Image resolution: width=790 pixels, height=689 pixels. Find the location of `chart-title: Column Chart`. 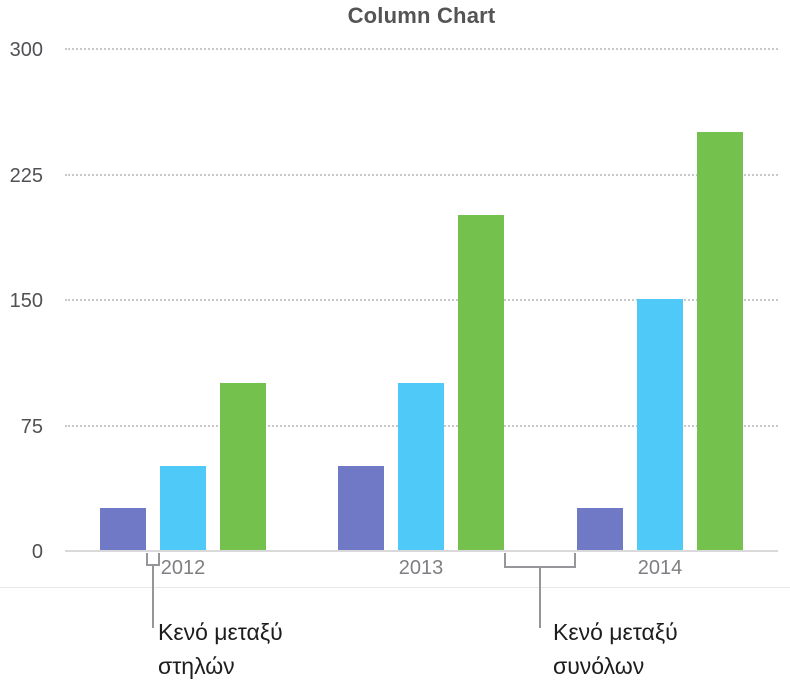

chart-title: Column Chart is located at coordinates (421, 15).